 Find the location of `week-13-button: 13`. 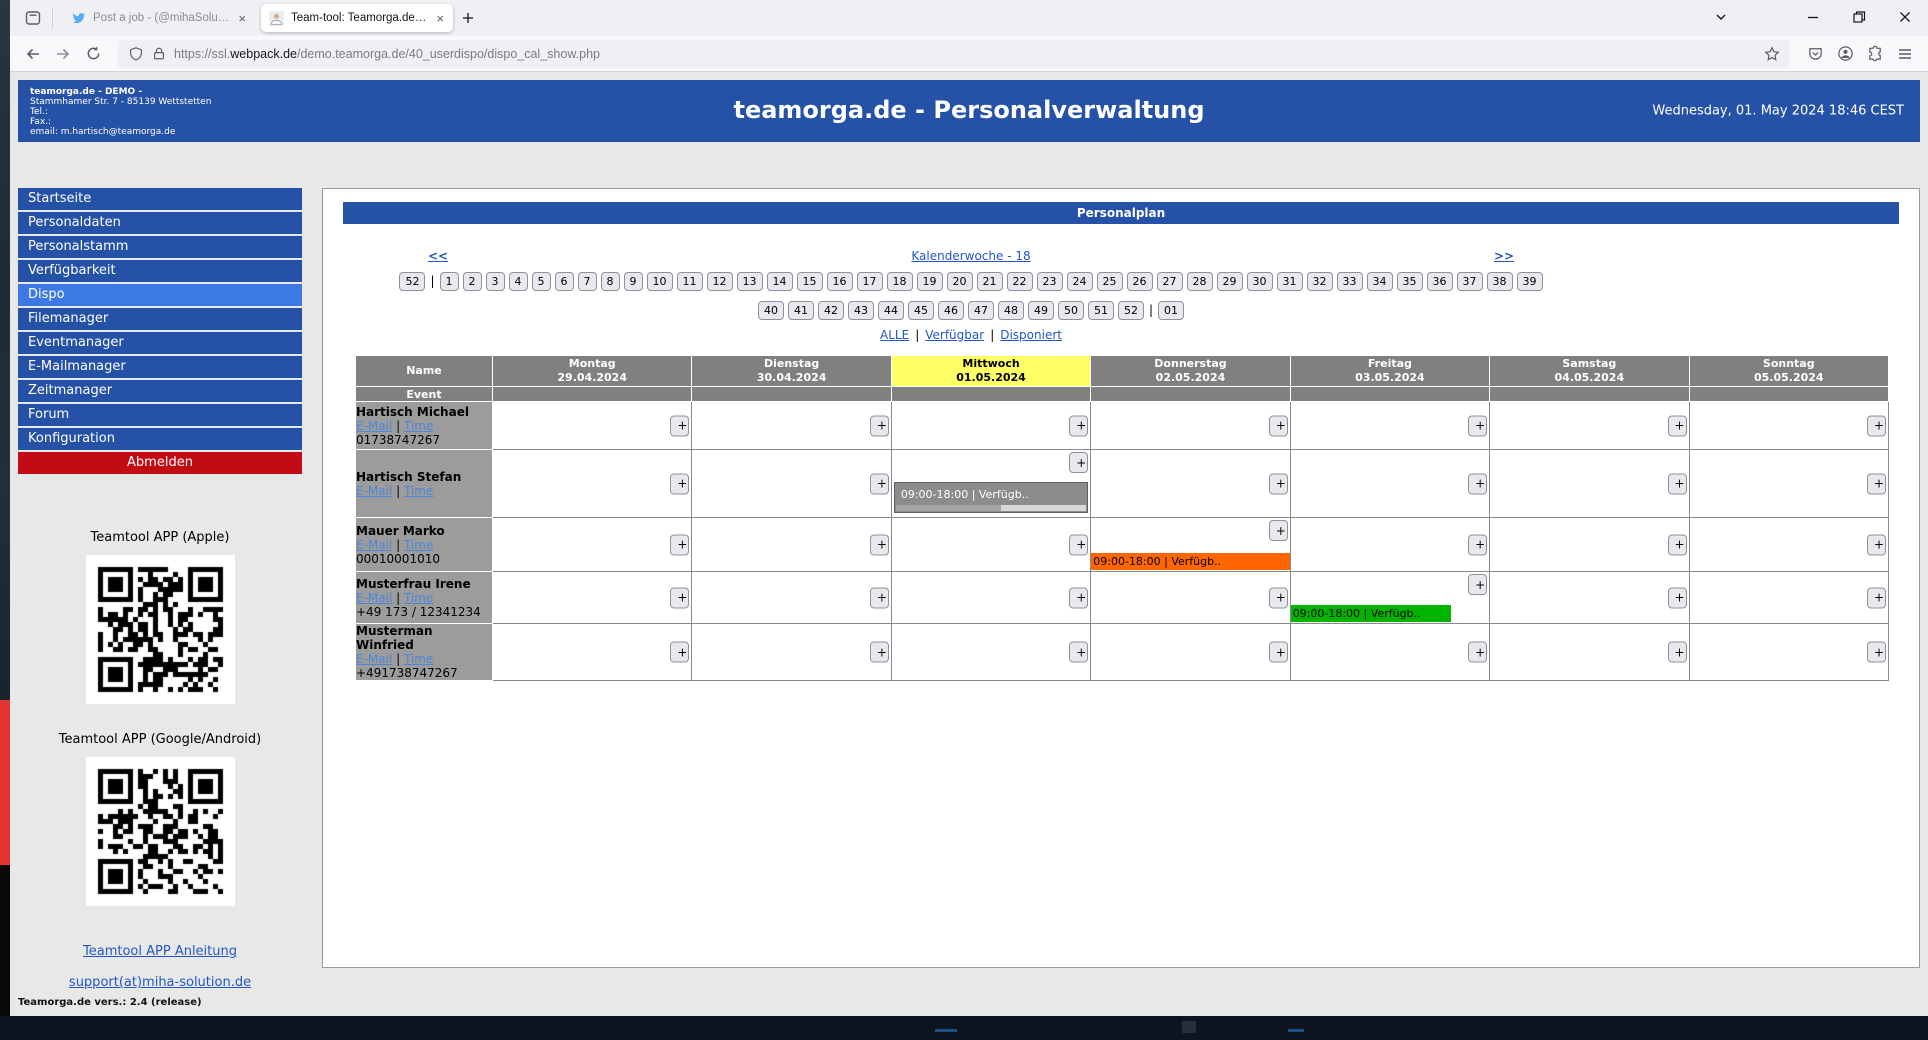

week-13-button: 13 is located at coordinates (749, 281).